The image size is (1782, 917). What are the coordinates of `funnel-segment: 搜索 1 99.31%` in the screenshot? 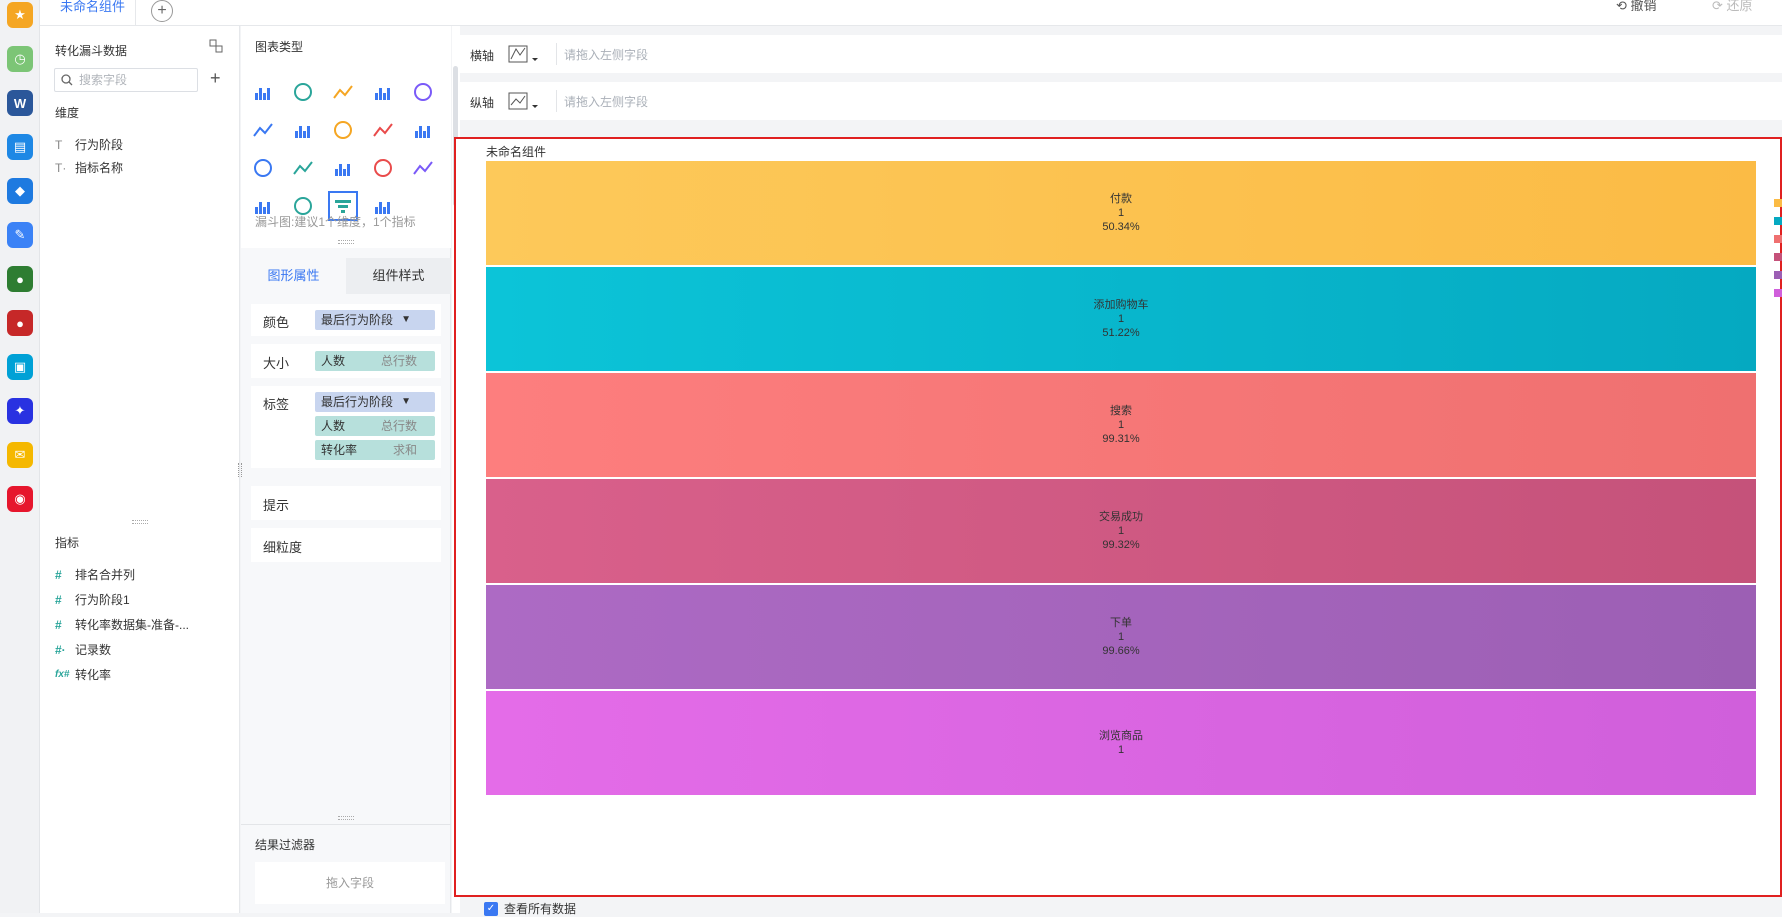 It's located at (1121, 425).